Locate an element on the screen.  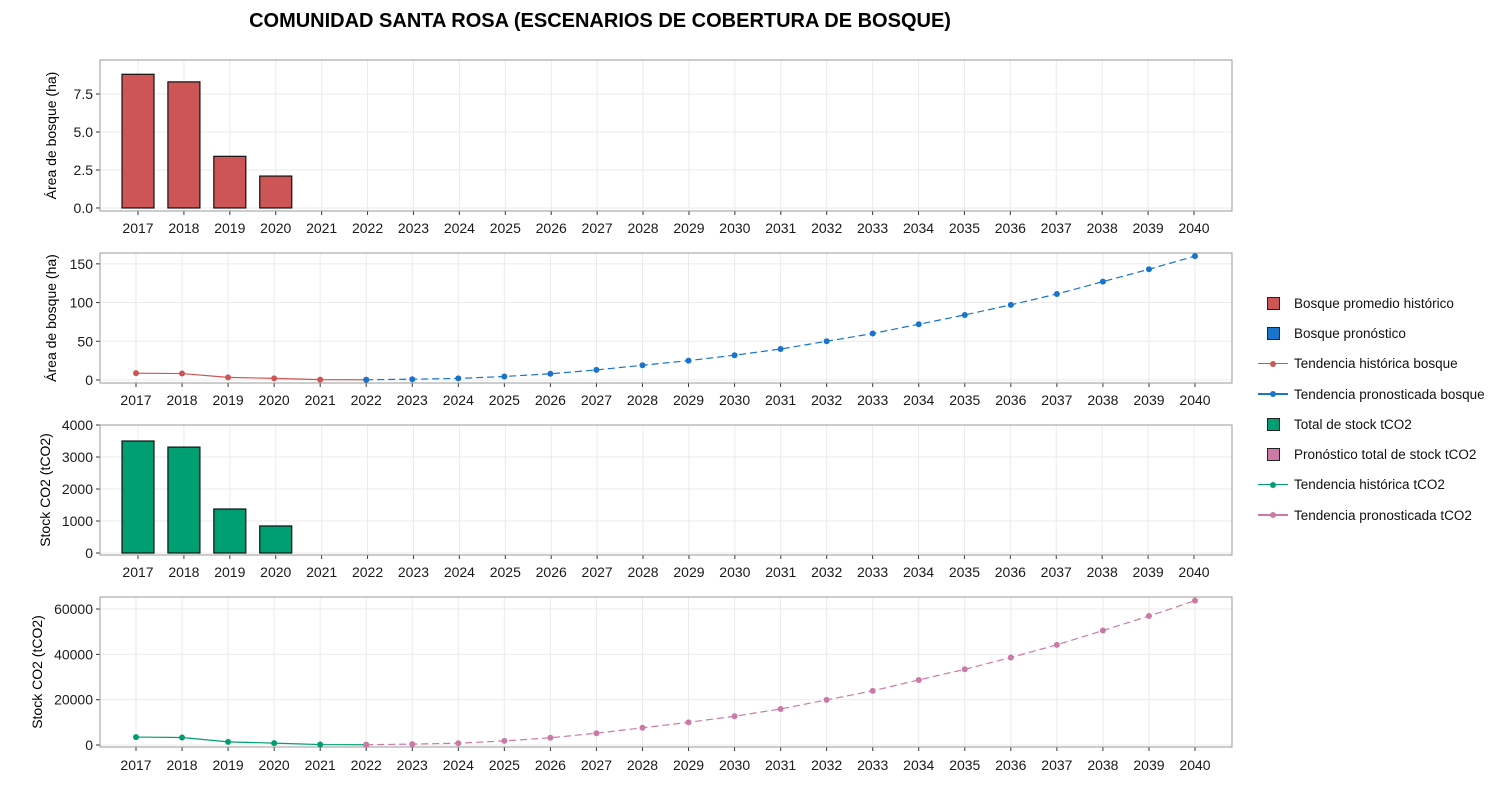
x-tick-label: 2030 is located at coordinates (734, 228).